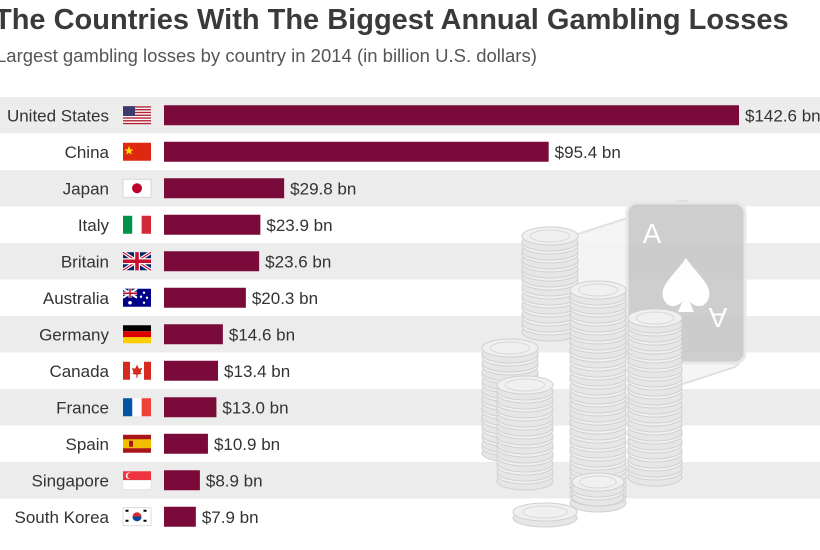 Image resolution: width=820 pixels, height=550 pixels. What do you see at coordinates (85, 261) in the screenshot?
I see `category-label: Britain` at bounding box center [85, 261].